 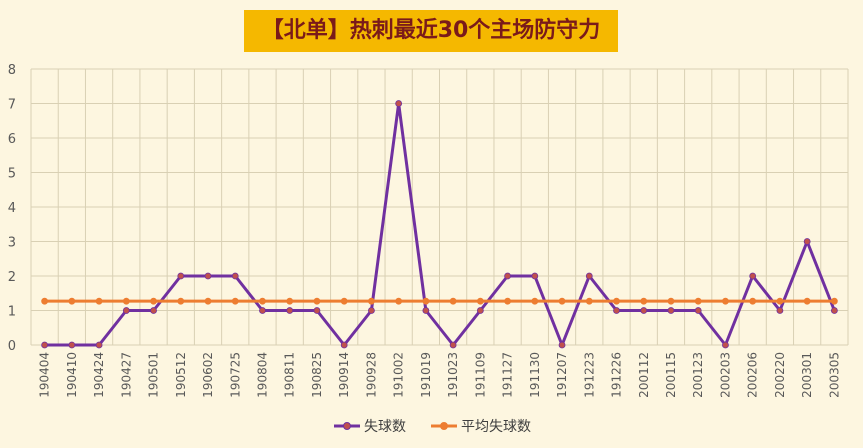 I want to click on legend-label: 平均失球数, so click(x=496, y=427).